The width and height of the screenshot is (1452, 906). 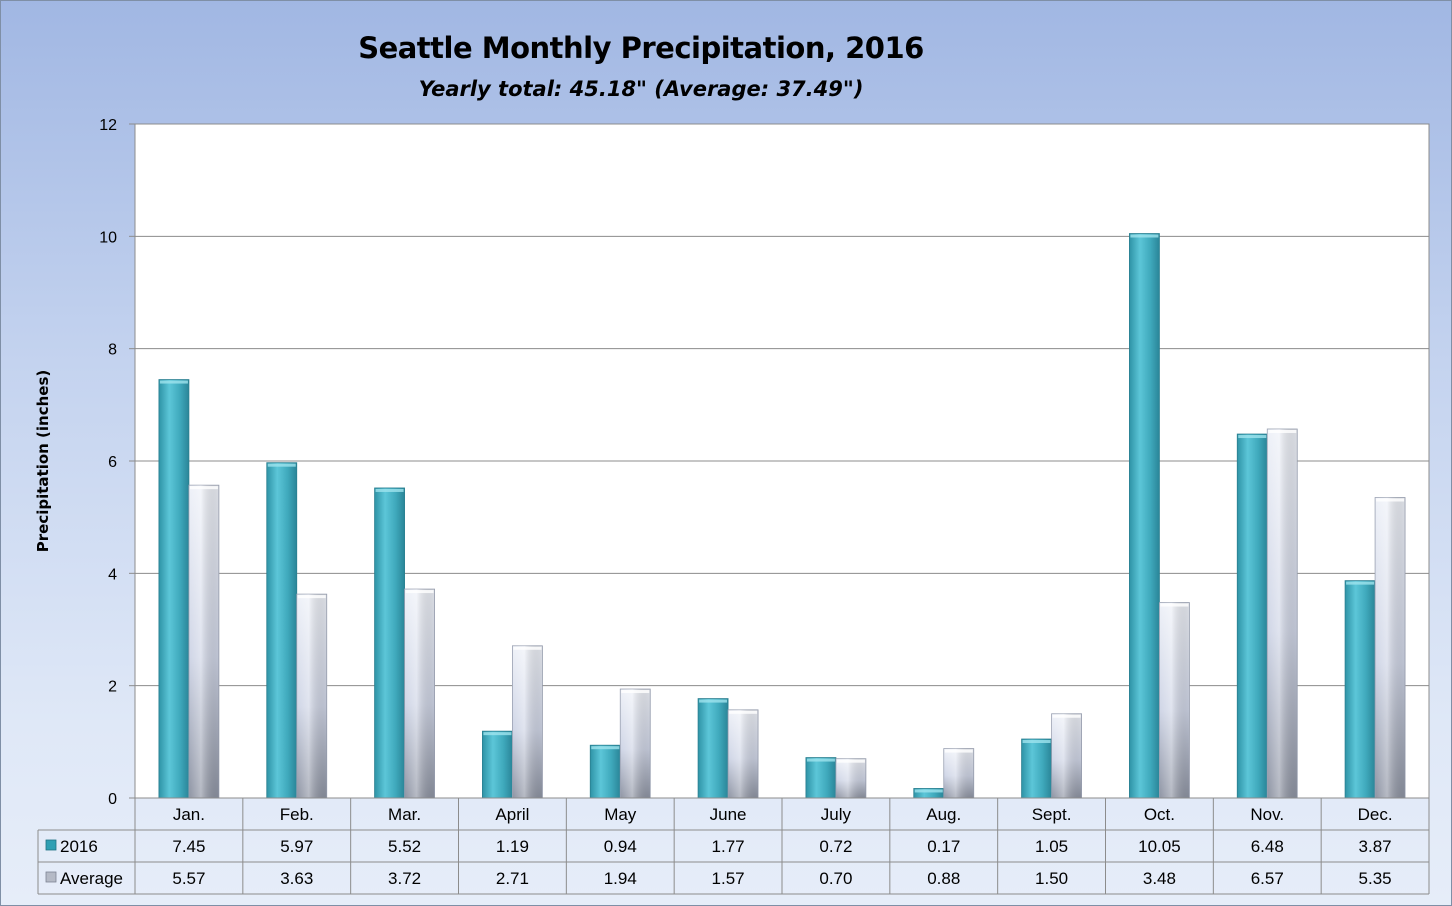 I want to click on x-category-label: July, so click(x=836, y=814).